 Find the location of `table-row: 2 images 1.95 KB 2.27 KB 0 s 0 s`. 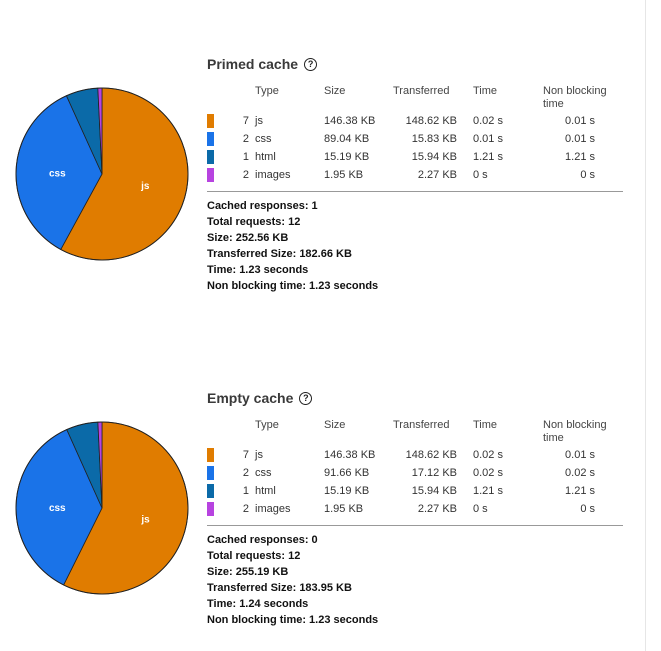

table-row: 2 images 1.95 KB 2.27 KB 0 s 0 s is located at coordinates (415, 176).